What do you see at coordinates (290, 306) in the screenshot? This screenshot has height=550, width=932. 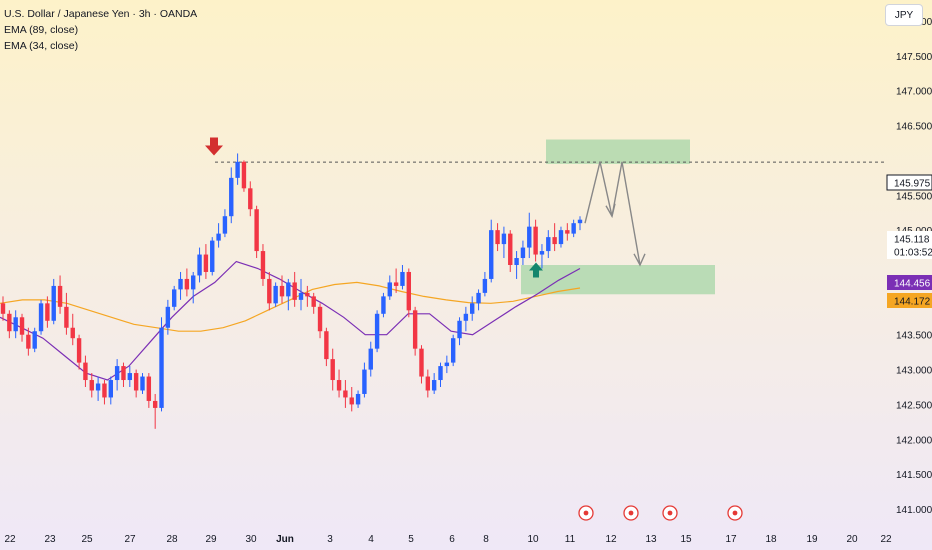 I see `ema-89-line` at bounding box center [290, 306].